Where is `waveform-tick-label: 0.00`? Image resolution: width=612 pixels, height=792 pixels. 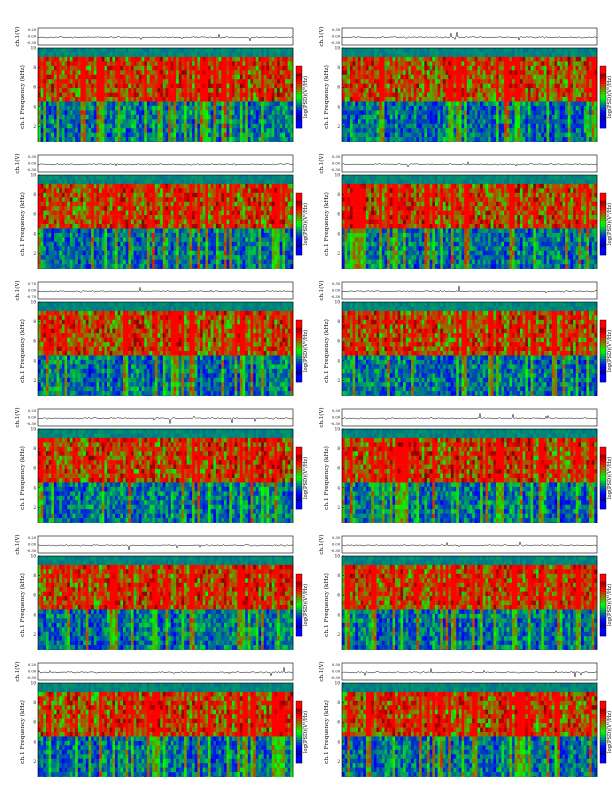
waveform-tick-label: 0.00 is located at coordinates (32, 37).